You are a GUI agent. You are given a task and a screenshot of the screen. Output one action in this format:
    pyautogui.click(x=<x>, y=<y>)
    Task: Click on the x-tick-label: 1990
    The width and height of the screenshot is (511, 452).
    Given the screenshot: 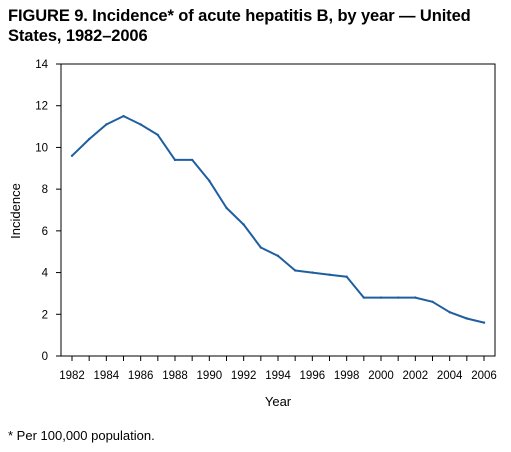 What is the action you would take?
    pyautogui.click(x=210, y=376)
    